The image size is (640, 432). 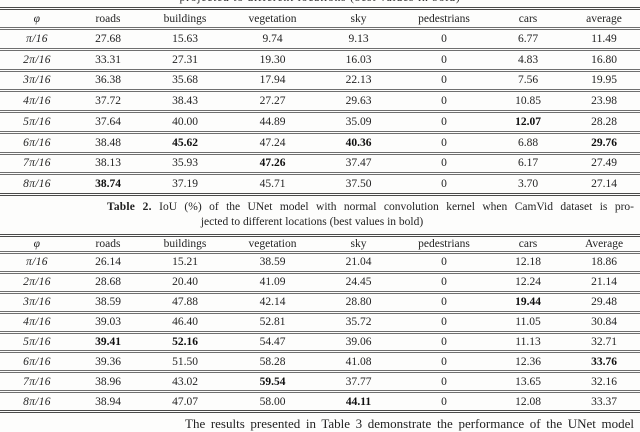 What do you see at coordinates (528, 321) in the screenshot?
I see `table-cell: 11.05` at bounding box center [528, 321].